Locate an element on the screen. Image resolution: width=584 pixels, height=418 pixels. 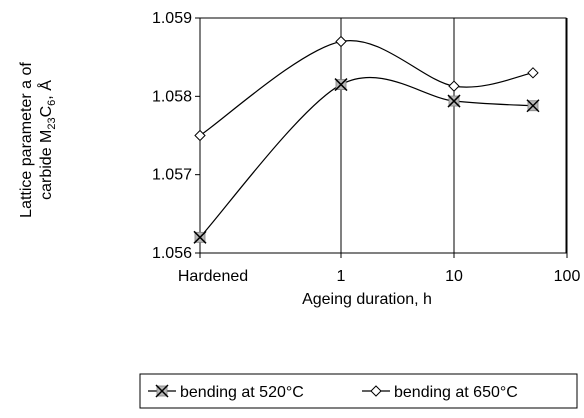
x-tick-label-2: 10 is located at coordinates (454, 276).